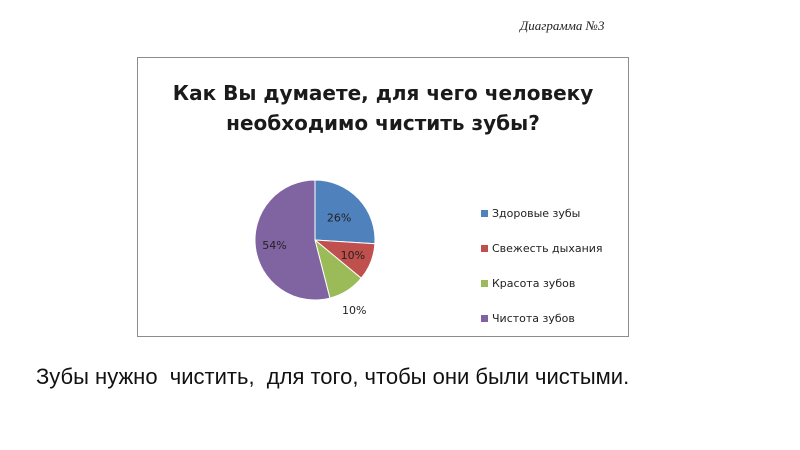 The image size is (800, 450). What do you see at coordinates (383, 93) in the screenshot?
I see `chart-title-line-1: Как Вы думаете, для чего человеку` at bounding box center [383, 93].